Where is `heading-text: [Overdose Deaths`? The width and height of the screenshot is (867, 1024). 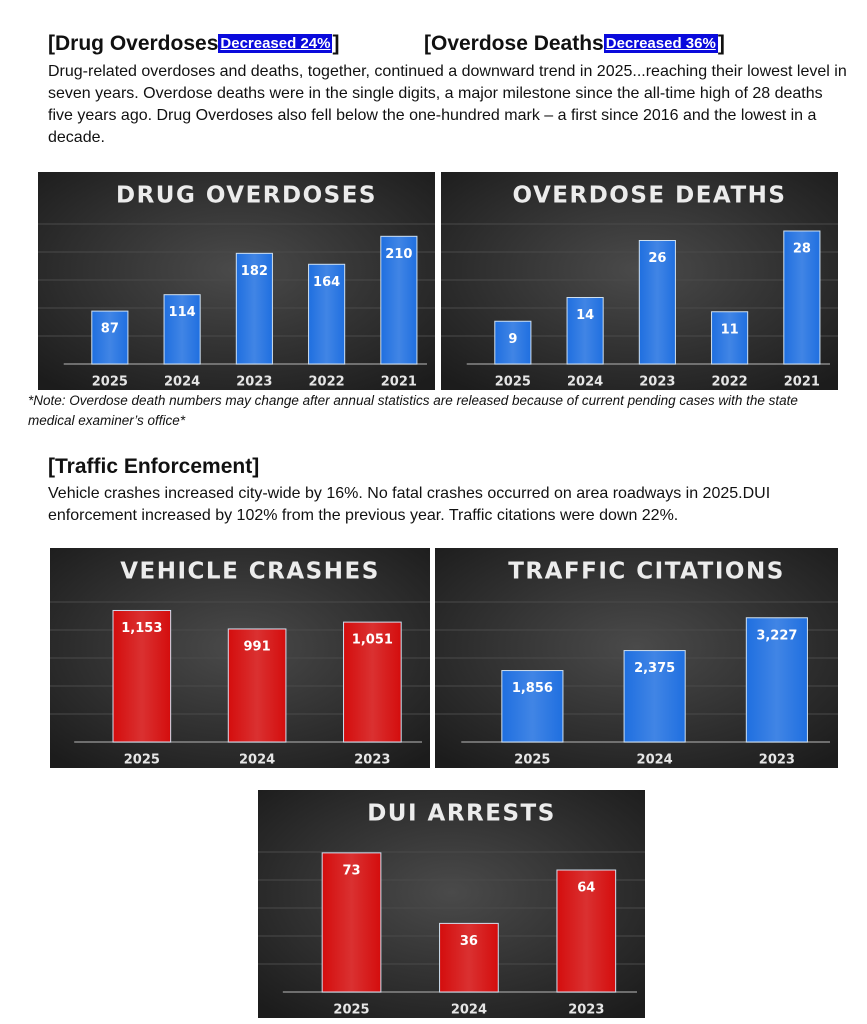 heading-text: [Overdose Deaths is located at coordinates (514, 43).